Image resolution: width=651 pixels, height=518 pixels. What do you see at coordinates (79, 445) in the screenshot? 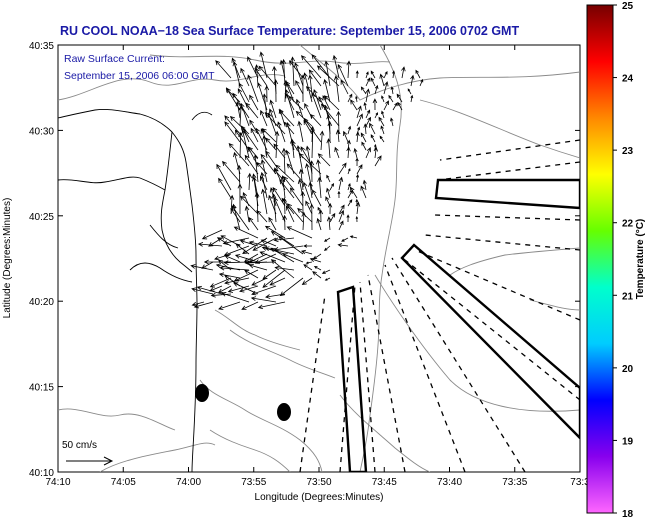
I see `scale-label: 50 cm/s` at bounding box center [79, 445].